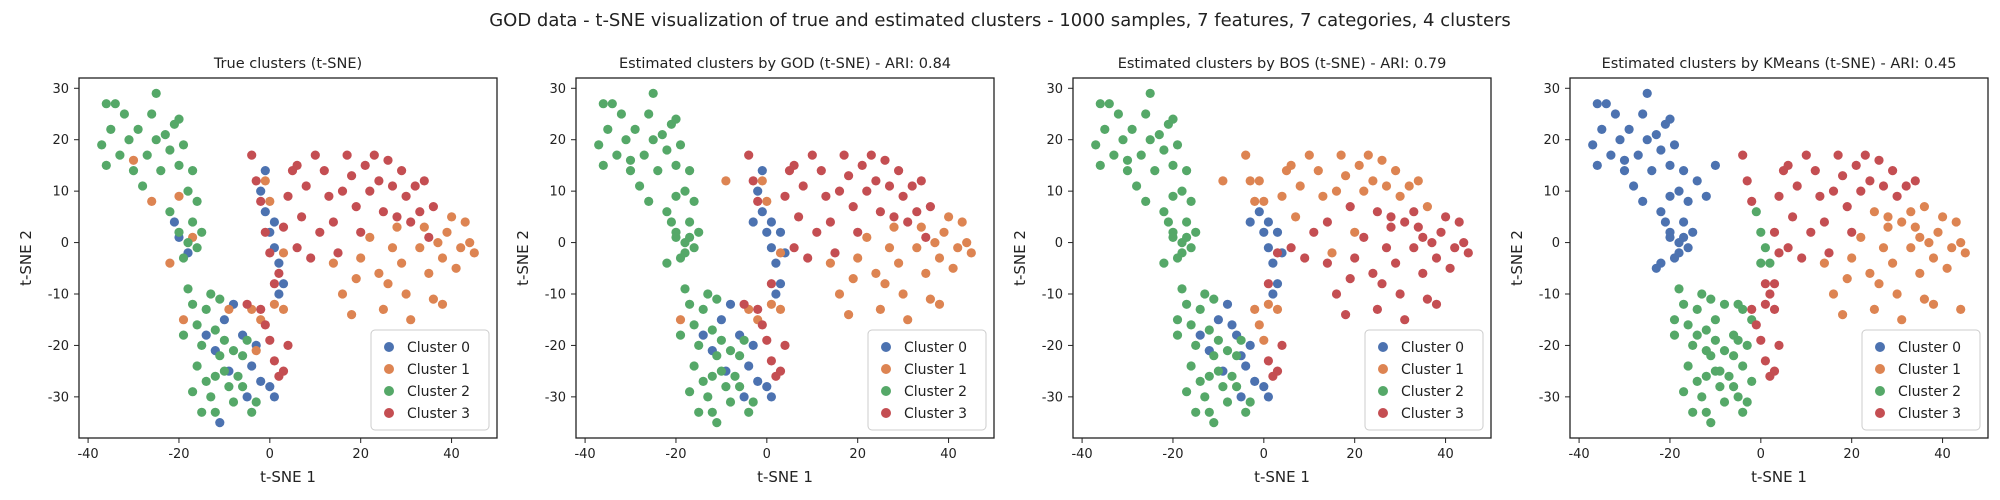  What do you see at coordinates (65, 243) in the screenshot?
I see `y-tick-label: 0` at bounding box center [65, 243].